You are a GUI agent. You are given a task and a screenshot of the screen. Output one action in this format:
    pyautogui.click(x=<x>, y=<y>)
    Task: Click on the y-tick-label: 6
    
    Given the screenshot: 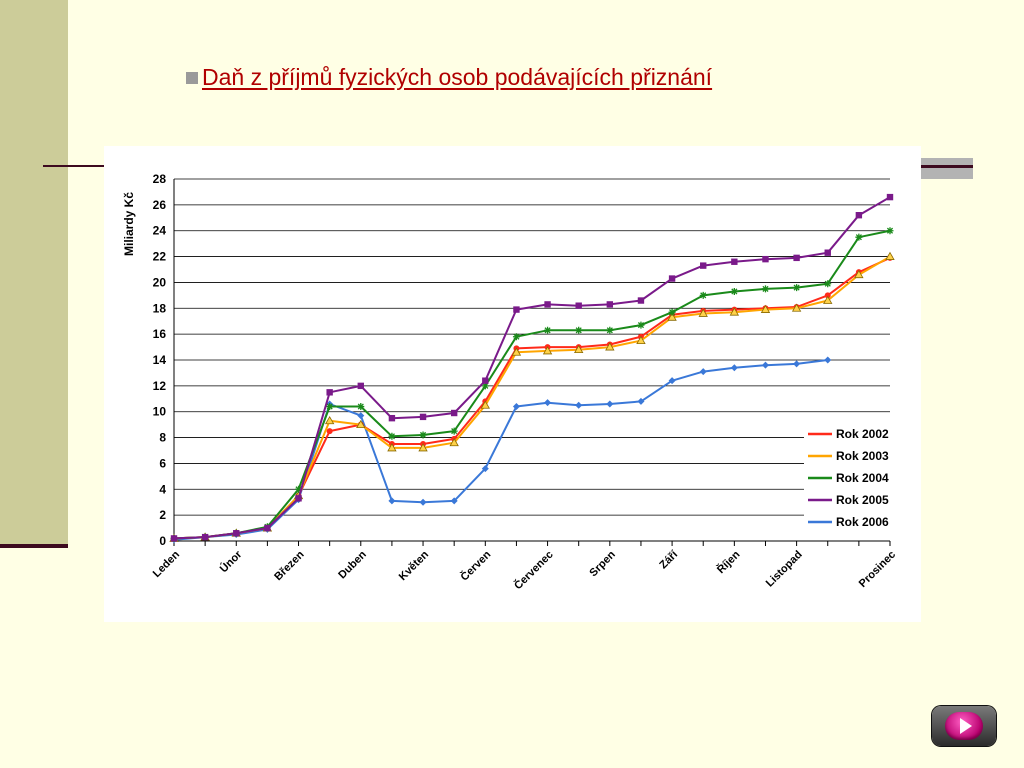 What is the action you would take?
    pyautogui.click(x=162, y=463)
    